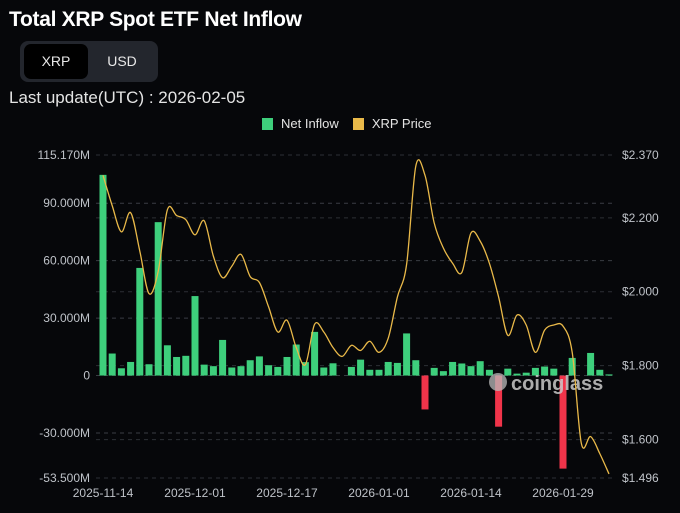  I want to click on coinglass-logo-icon, so click(498, 382).